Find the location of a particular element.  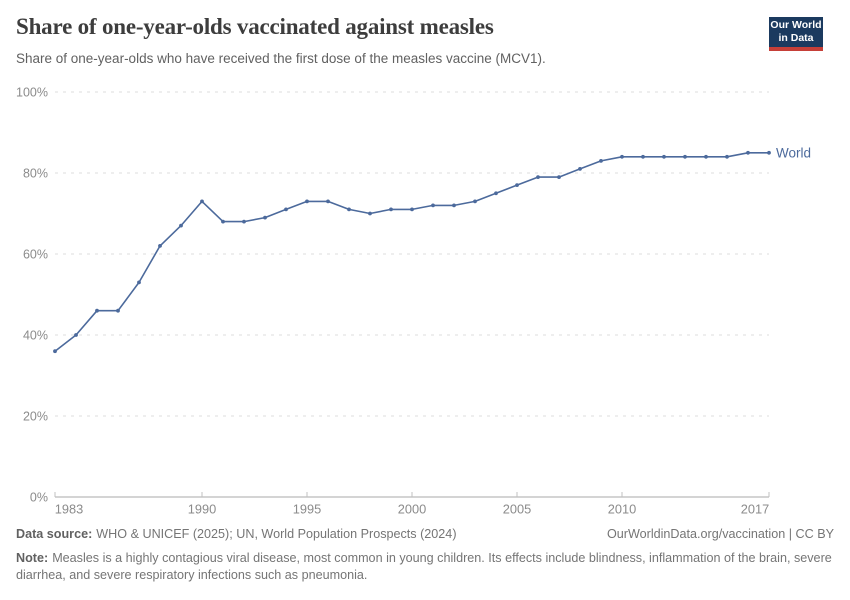

x-tick-label: 2017 is located at coordinates (755, 509).